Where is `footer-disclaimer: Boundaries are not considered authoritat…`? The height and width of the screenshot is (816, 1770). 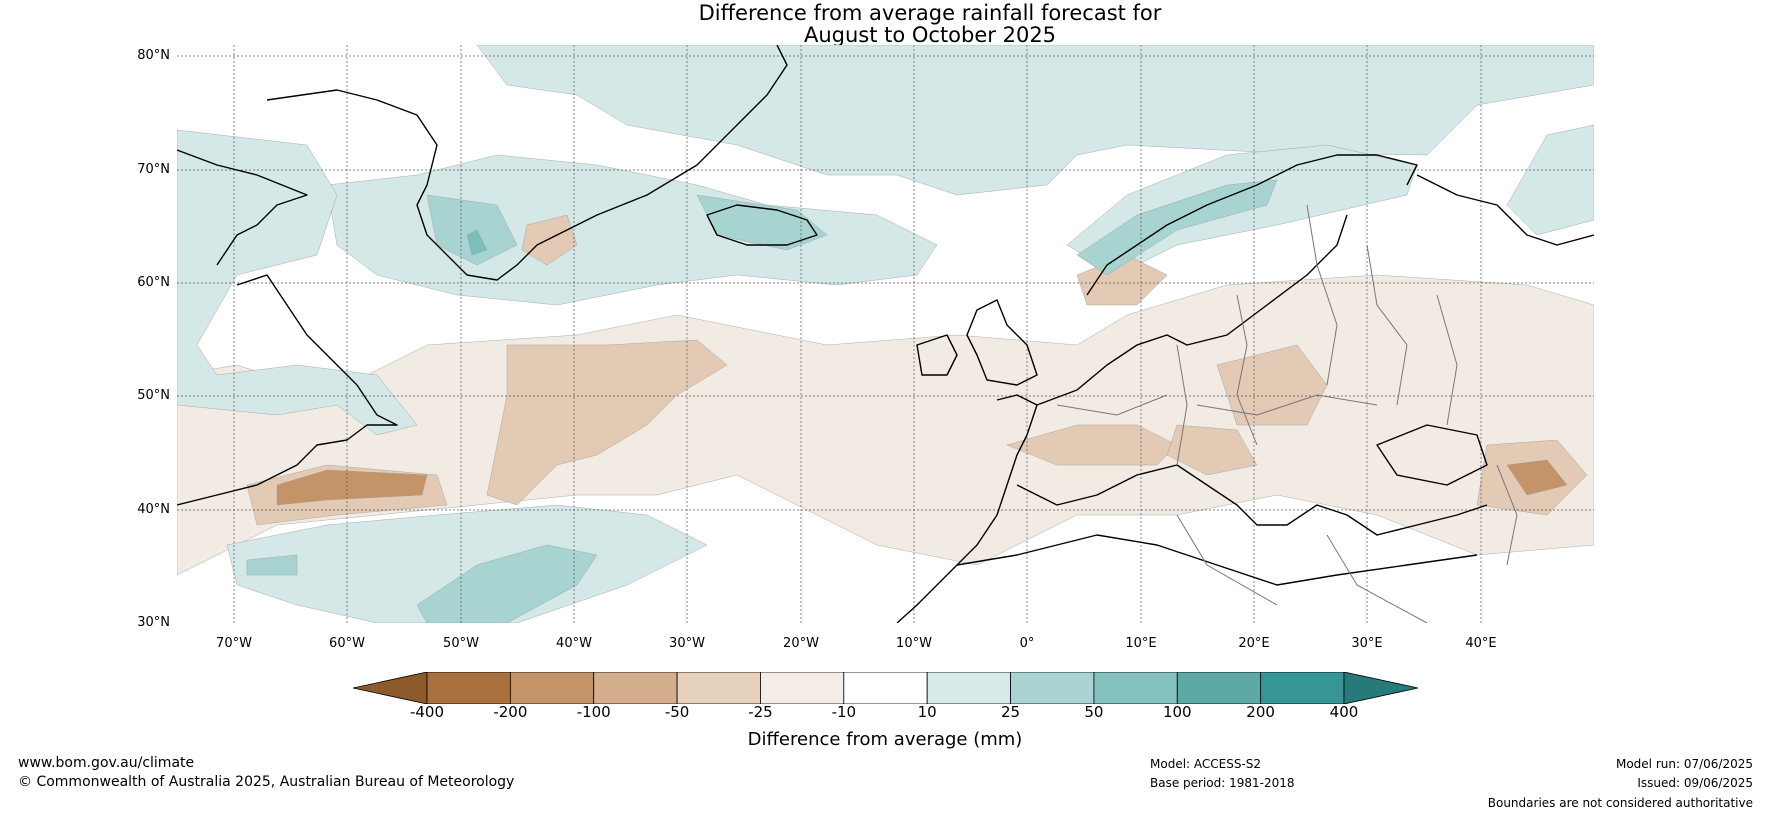 footer-disclaimer: Boundaries are not considered authoritat… is located at coordinates (1620, 803).